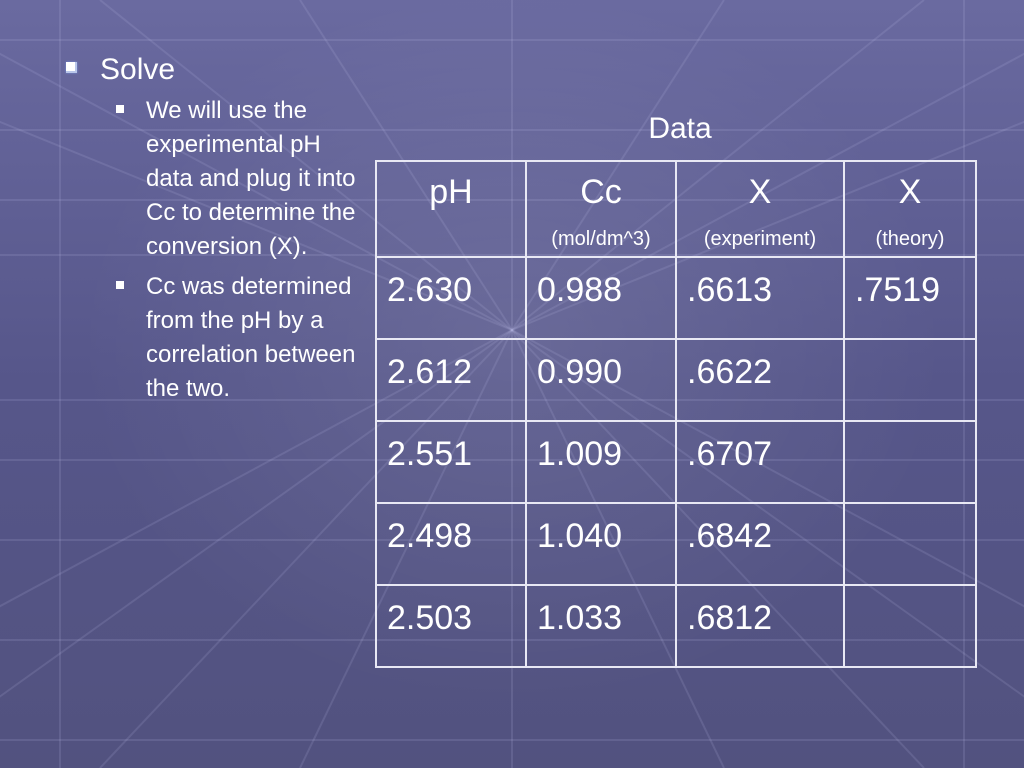 The height and width of the screenshot is (768, 1024). What do you see at coordinates (601, 626) in the screenshot?
I see `table-cell: 1.033` at bounding box center [601, 626].